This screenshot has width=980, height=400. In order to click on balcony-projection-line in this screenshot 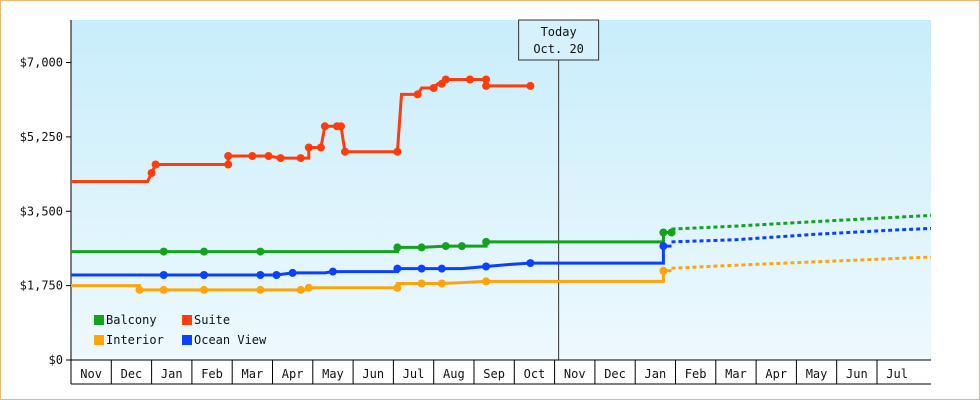, I will do `click(801, 222)`.